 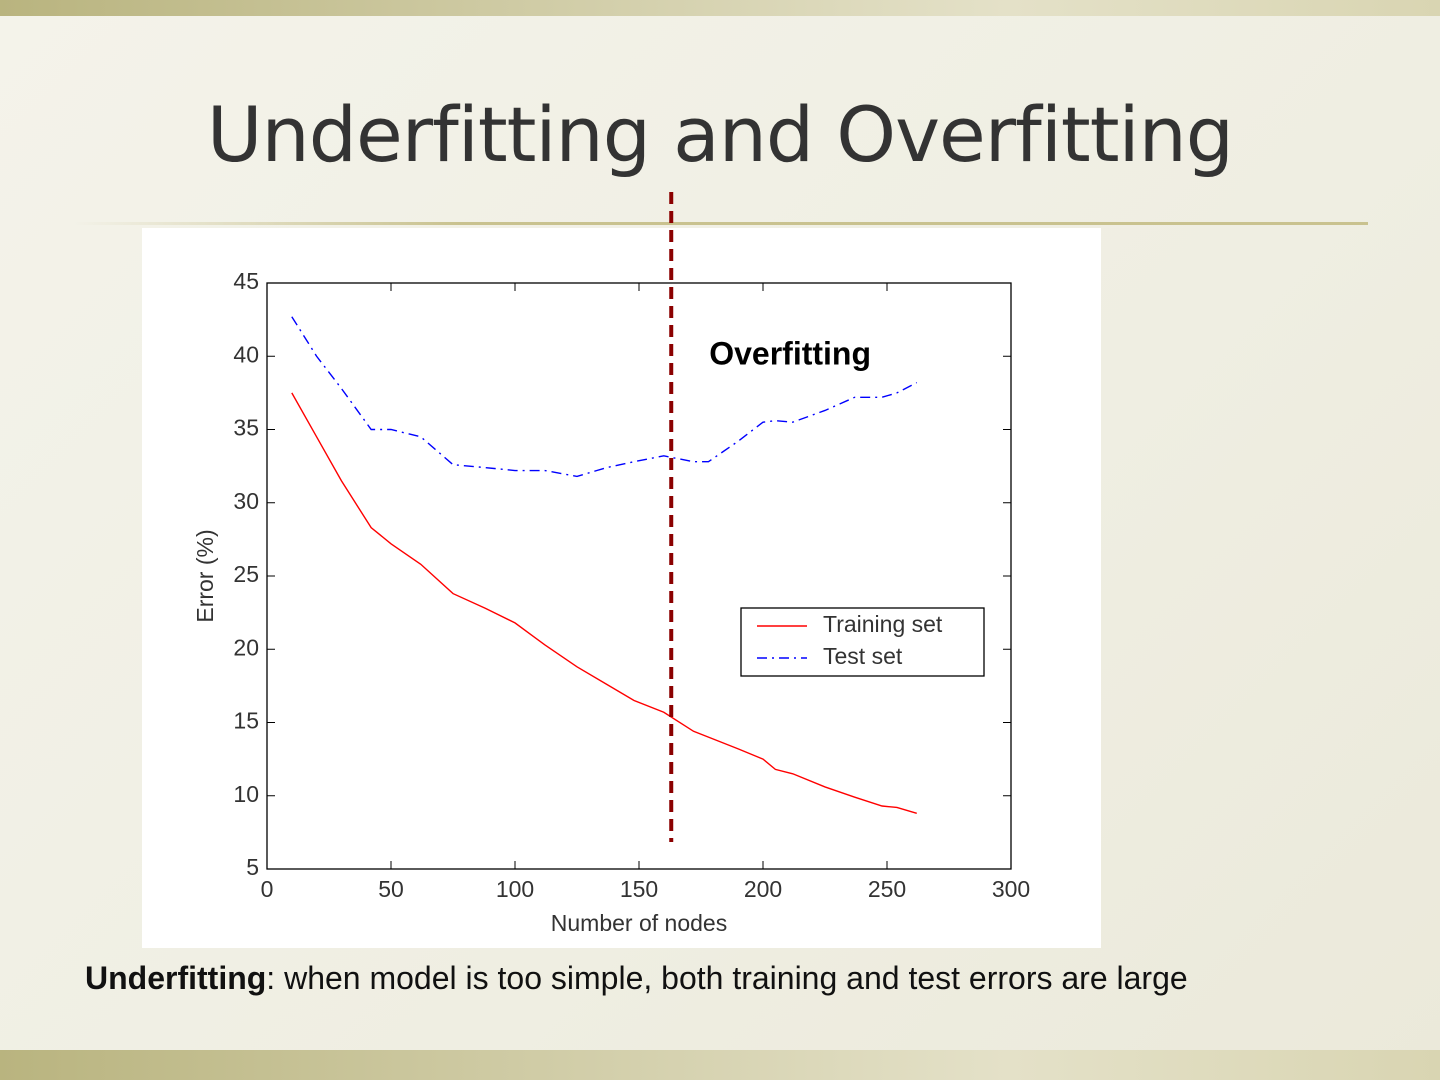 What do you see at coordinates (391, 889) in the screenshot?
I see `x-tick-label: 50` at bounding box center [391, 889].